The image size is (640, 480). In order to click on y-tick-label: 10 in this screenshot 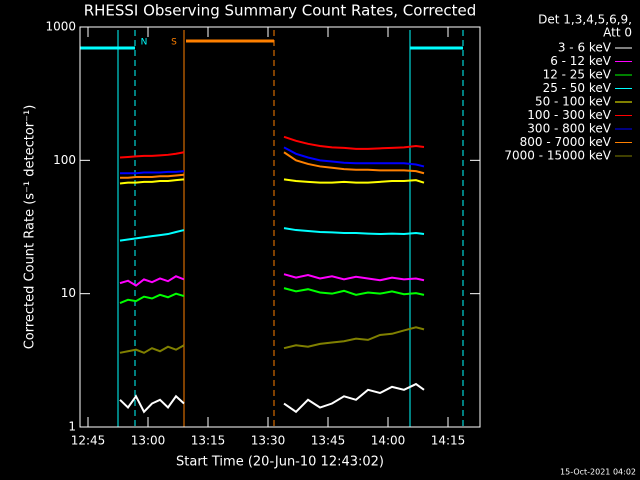, I will do `click(68, 293)`.